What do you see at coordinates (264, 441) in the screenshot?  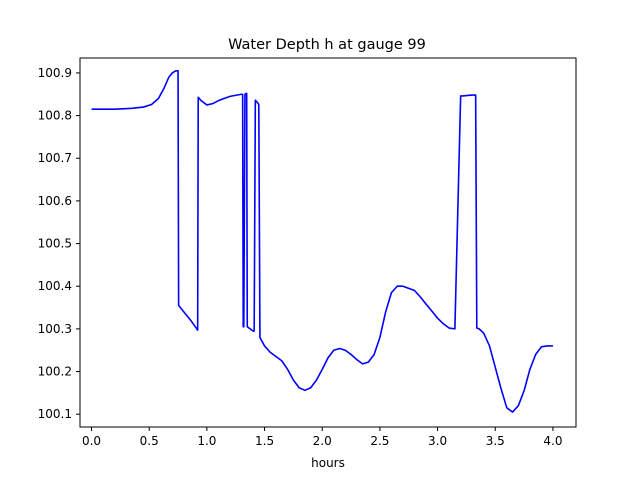 I see `x-tick-label: 1.5` at bounding box center [264, 441].